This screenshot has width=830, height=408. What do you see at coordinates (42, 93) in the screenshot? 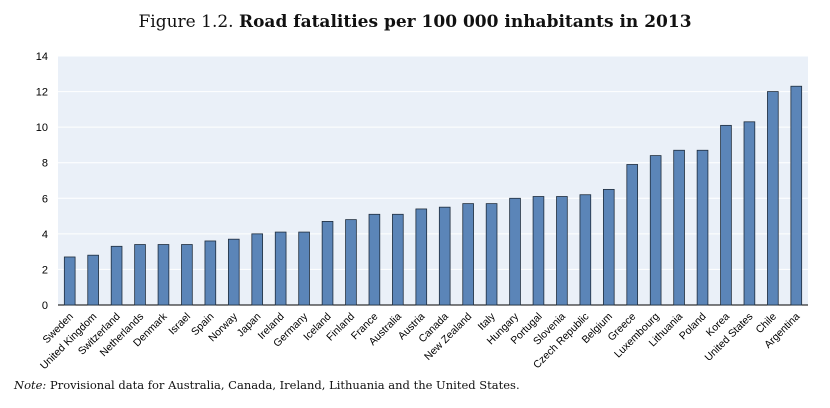
I see `y-tick-label: 12` at bounding box center [42, 93].